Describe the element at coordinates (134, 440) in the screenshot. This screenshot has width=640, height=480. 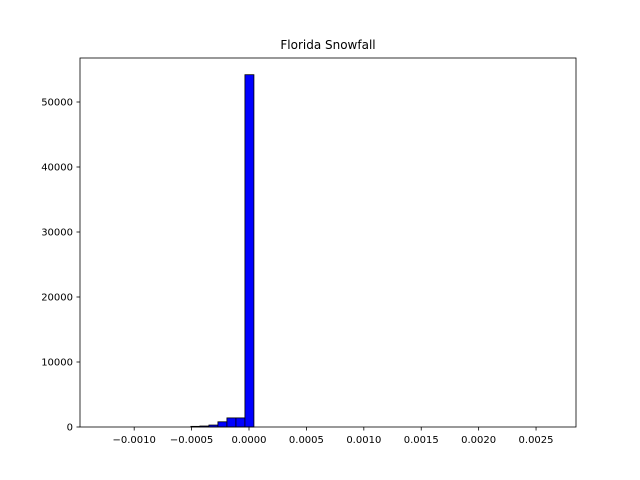
I see `x-tick-label: −0.0010` at that location.